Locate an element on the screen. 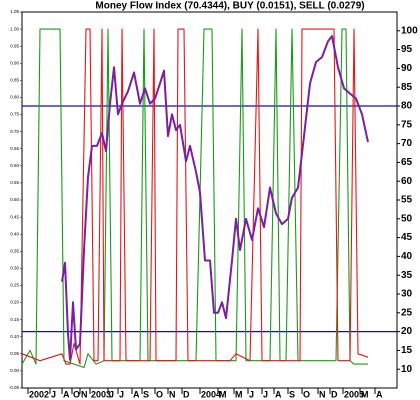 This screenshot has width=420, height=400. y2-tick-label: 0.55 is located at coordinates (14, 182).